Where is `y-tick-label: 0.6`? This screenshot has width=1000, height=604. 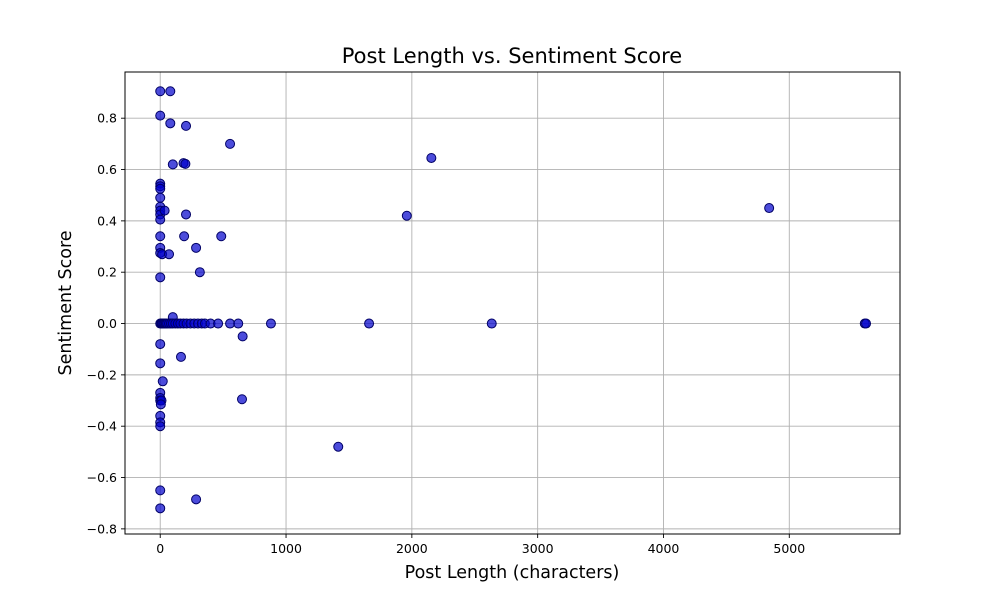 y-tick-label: 0.6 is located at coordinates (107, 169).